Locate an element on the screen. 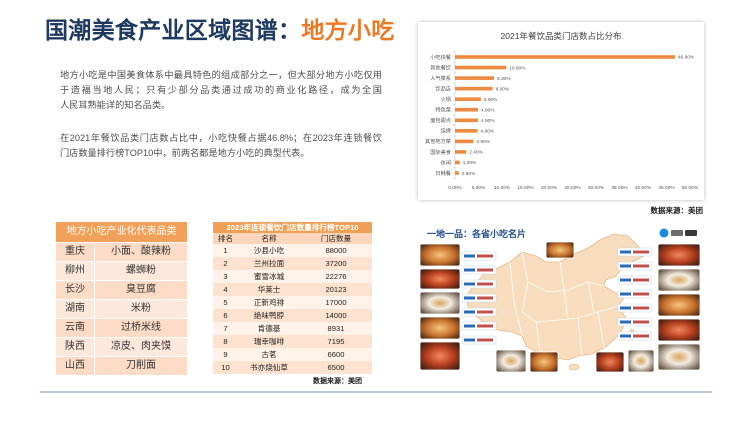 The height and width of the screenshot is (422, 750). snack-cell: 刀削面 is located at coordinates (141, 365).